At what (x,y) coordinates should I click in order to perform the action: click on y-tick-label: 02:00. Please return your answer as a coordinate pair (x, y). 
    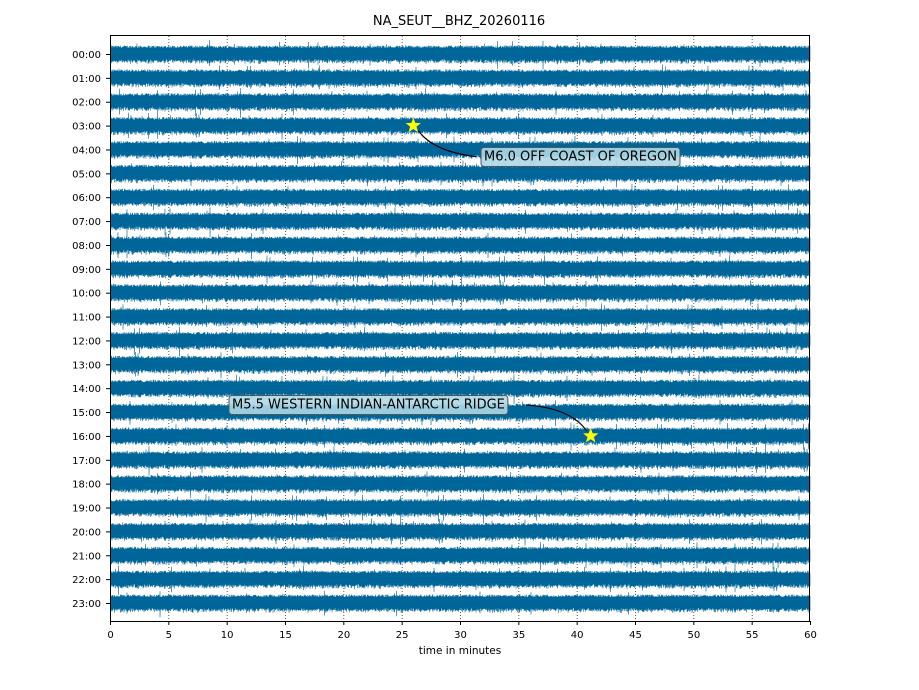
    Looking at the image, I should click on (86, 103).